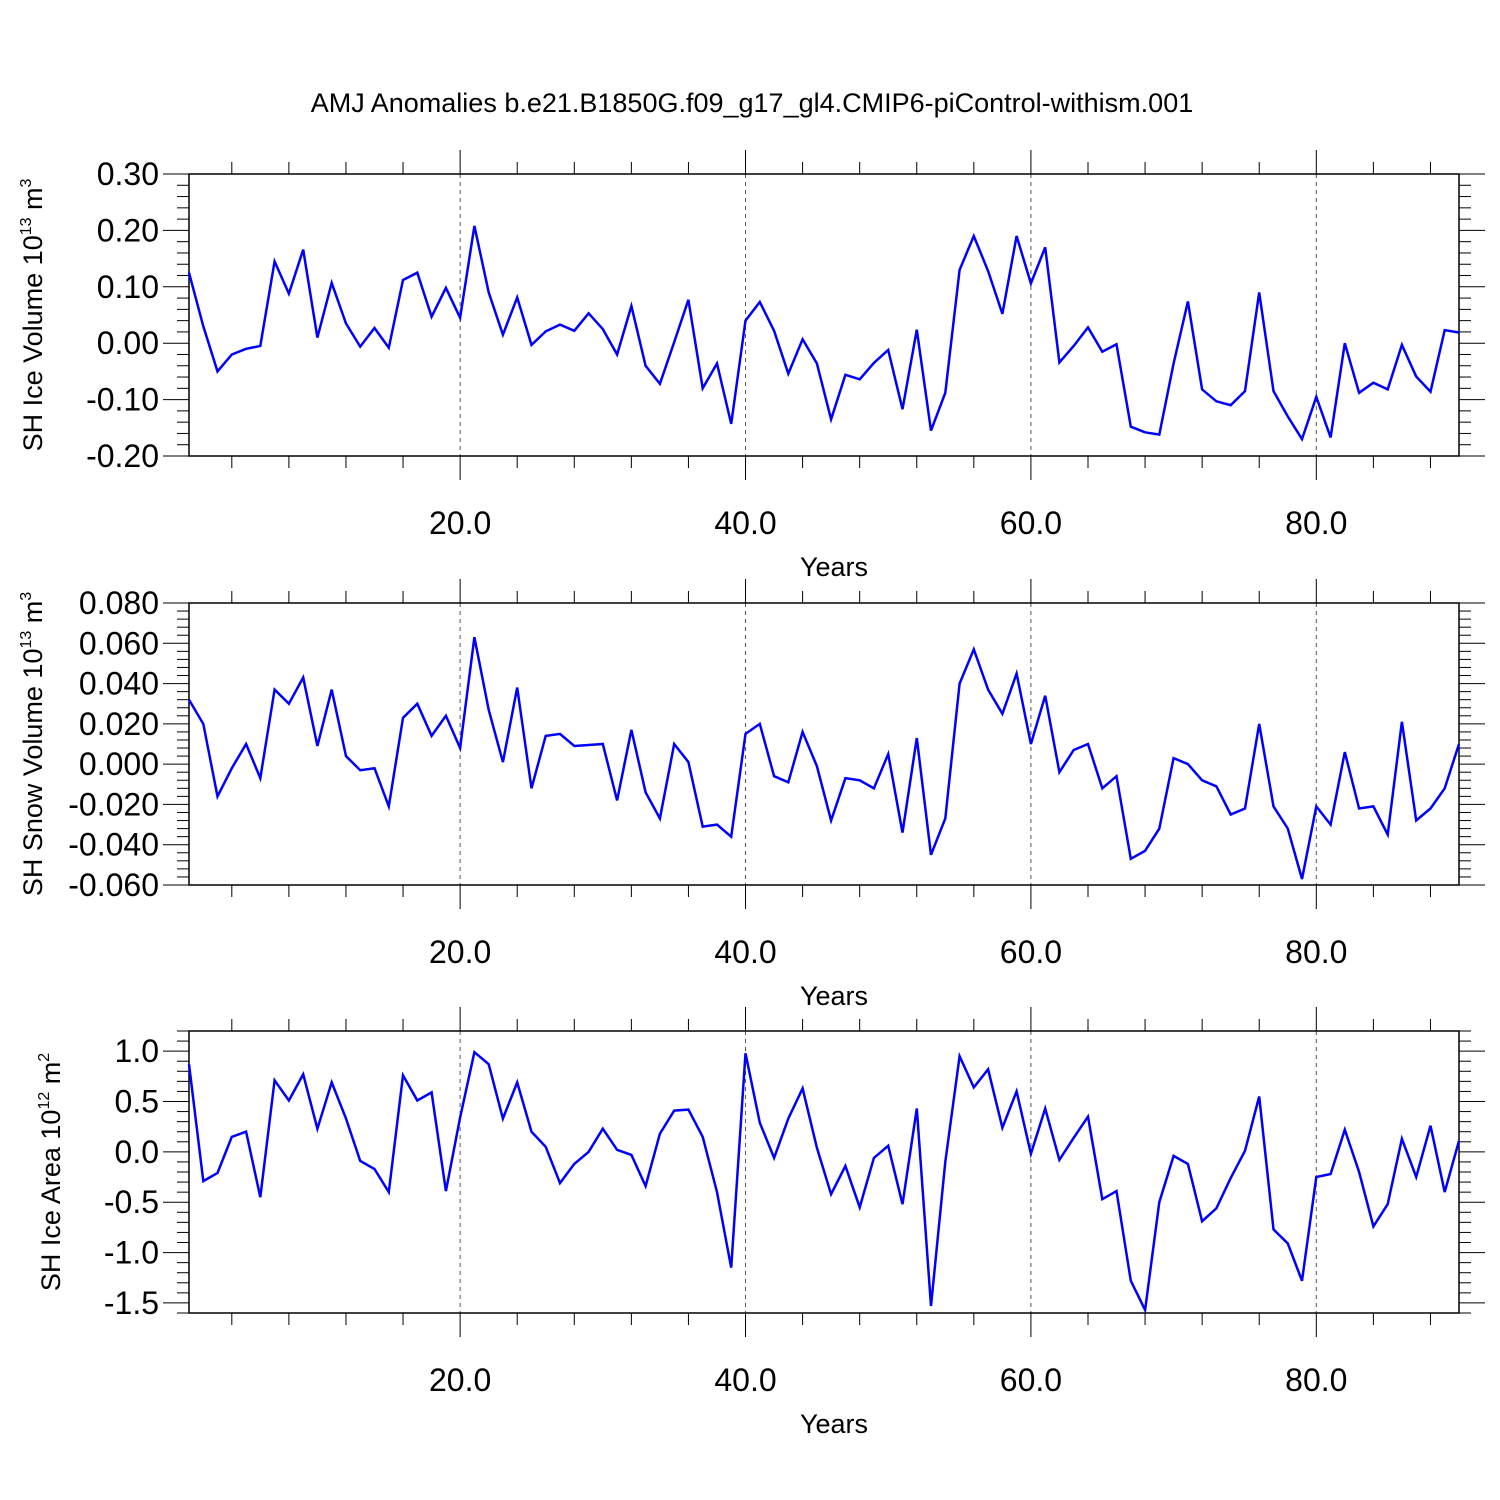 The height and width of the screenshot is (1500, 1500). What do you see at coordinates (113, 804) in the screenshot?
I see `y-tick-label: -0.020` at bounding box center [113, 804].